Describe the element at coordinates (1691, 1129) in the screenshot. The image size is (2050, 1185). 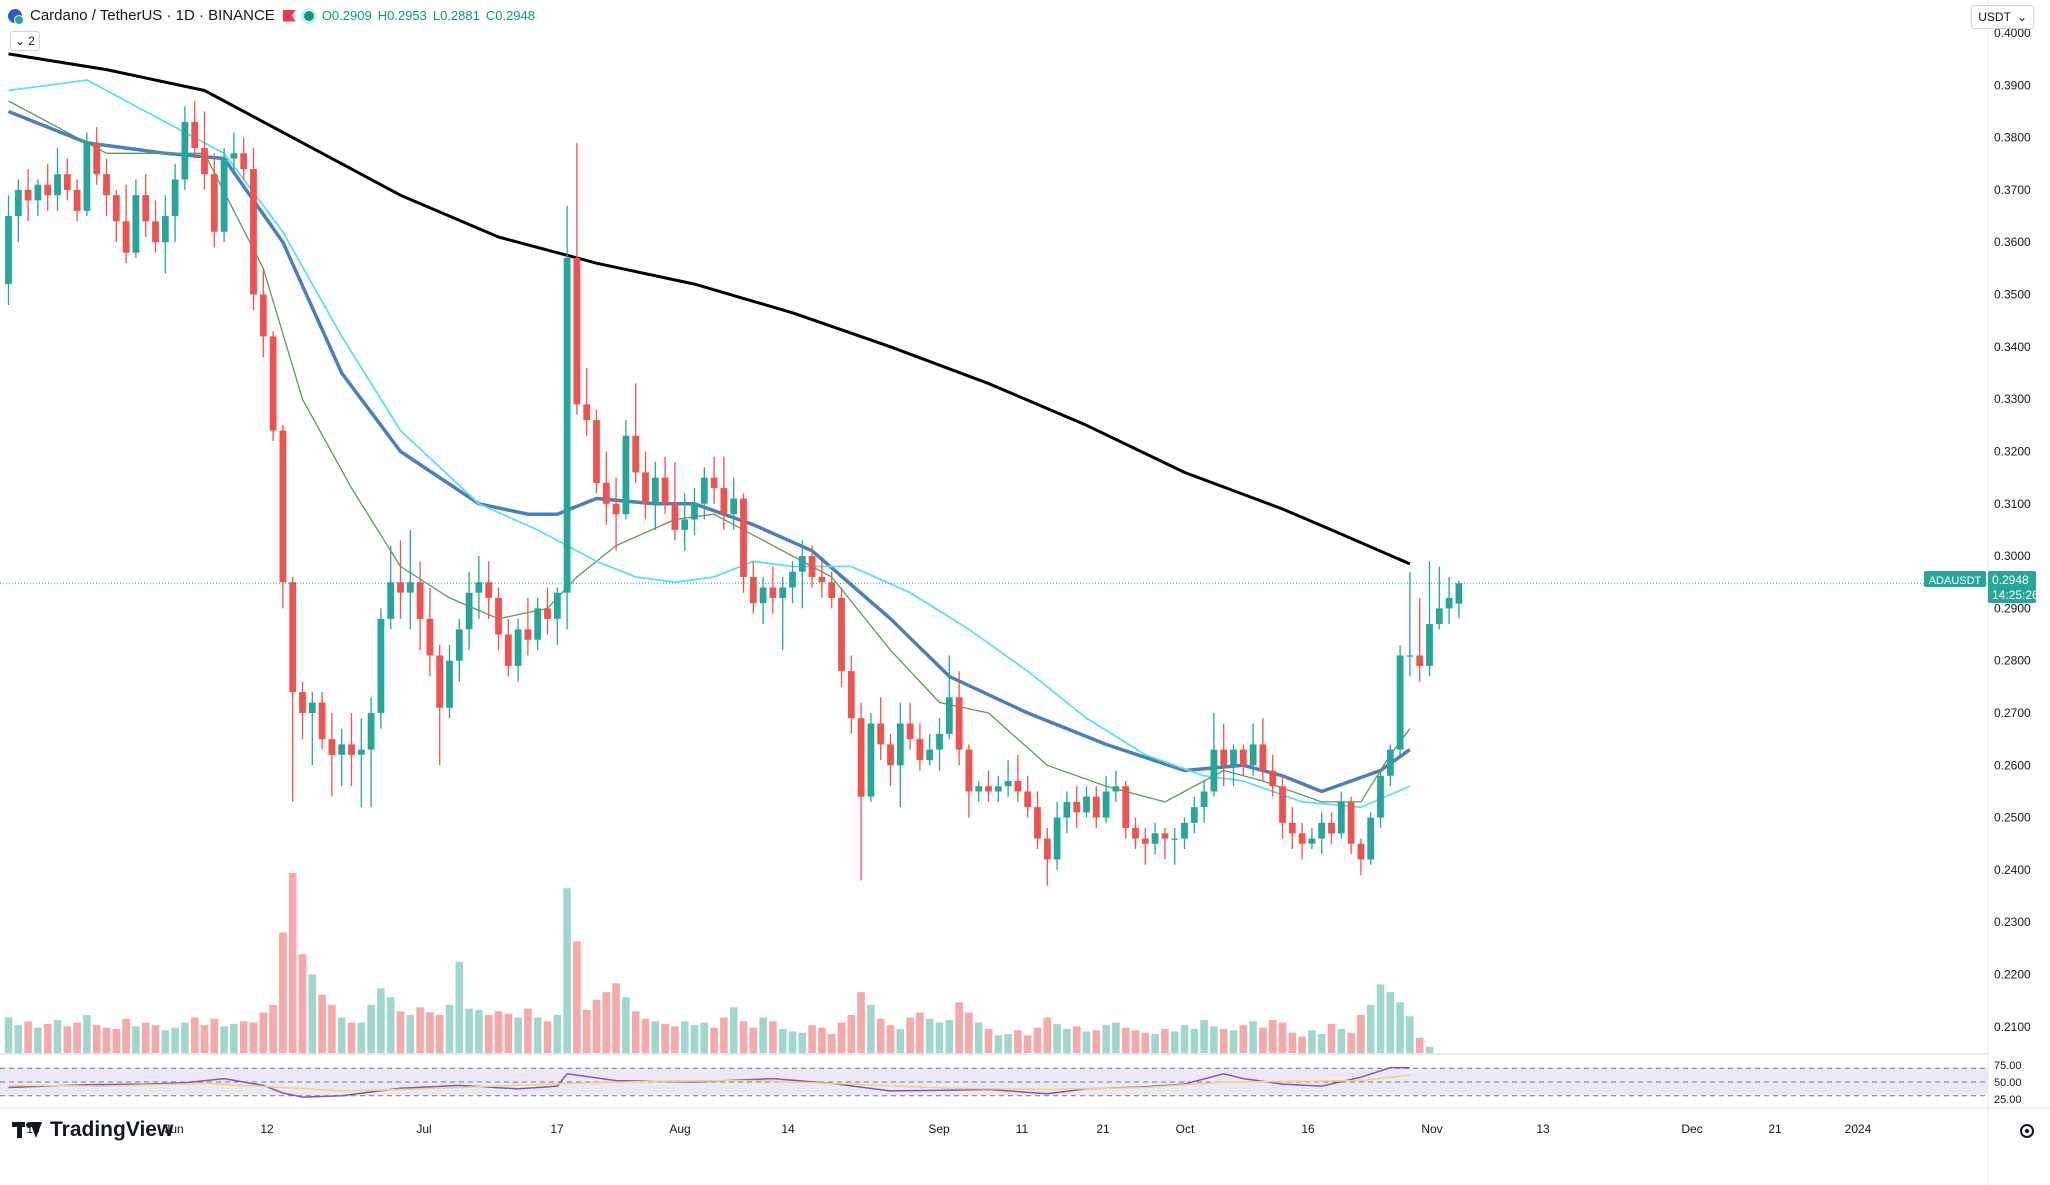
I see `time-tick-label: Dec` at that location.